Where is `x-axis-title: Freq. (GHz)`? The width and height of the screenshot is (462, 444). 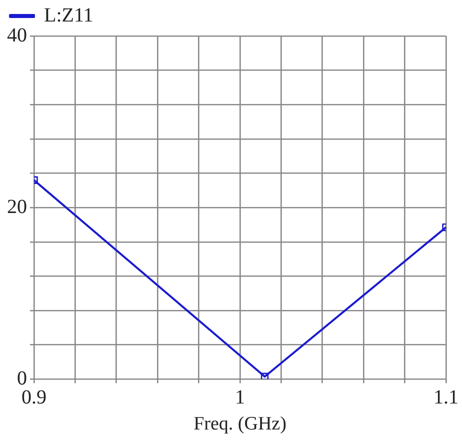 x-axis-title: Freq. (GHz) is located at coordinates (240, 424).